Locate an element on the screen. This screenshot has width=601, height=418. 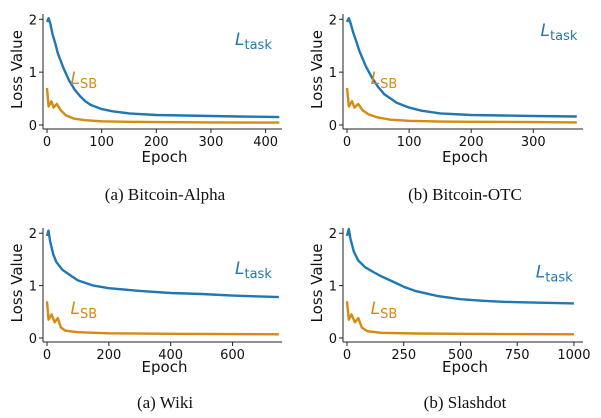
x-tick-label: 1000 is located at coordinates (573, 355).